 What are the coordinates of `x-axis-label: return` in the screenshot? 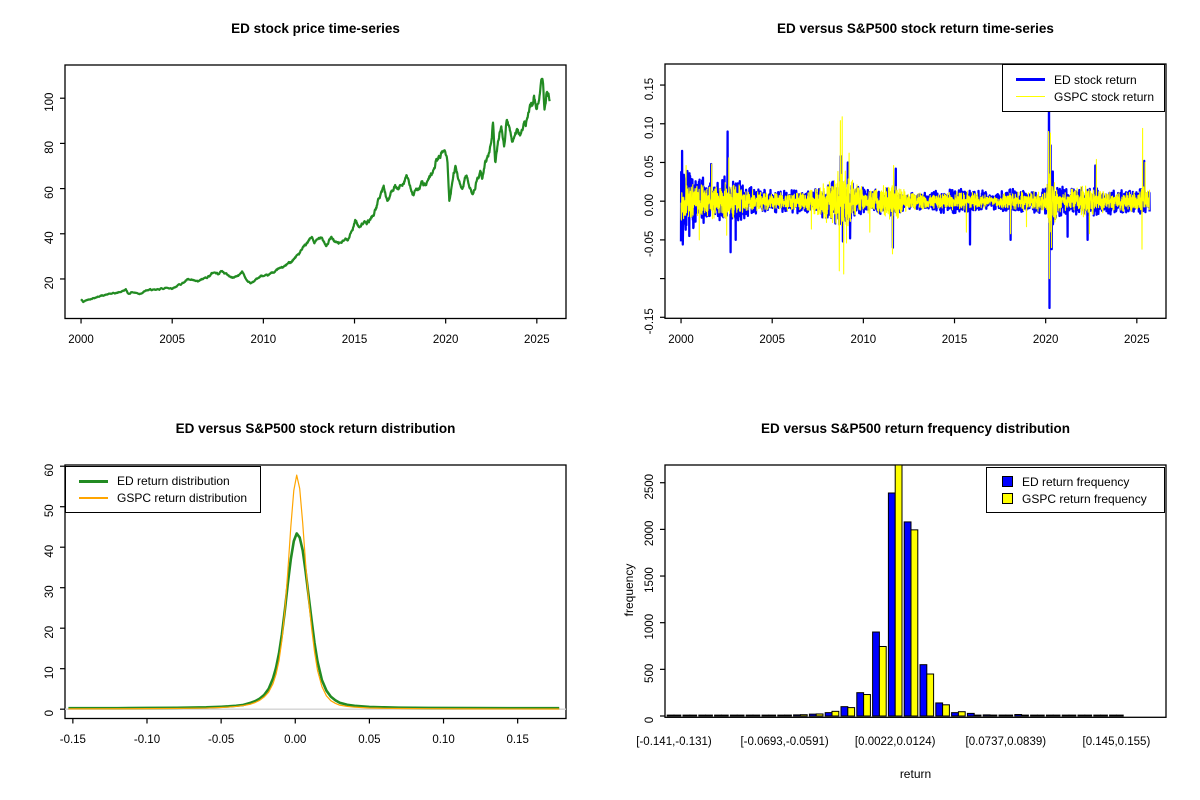 It's located at (915, 774).